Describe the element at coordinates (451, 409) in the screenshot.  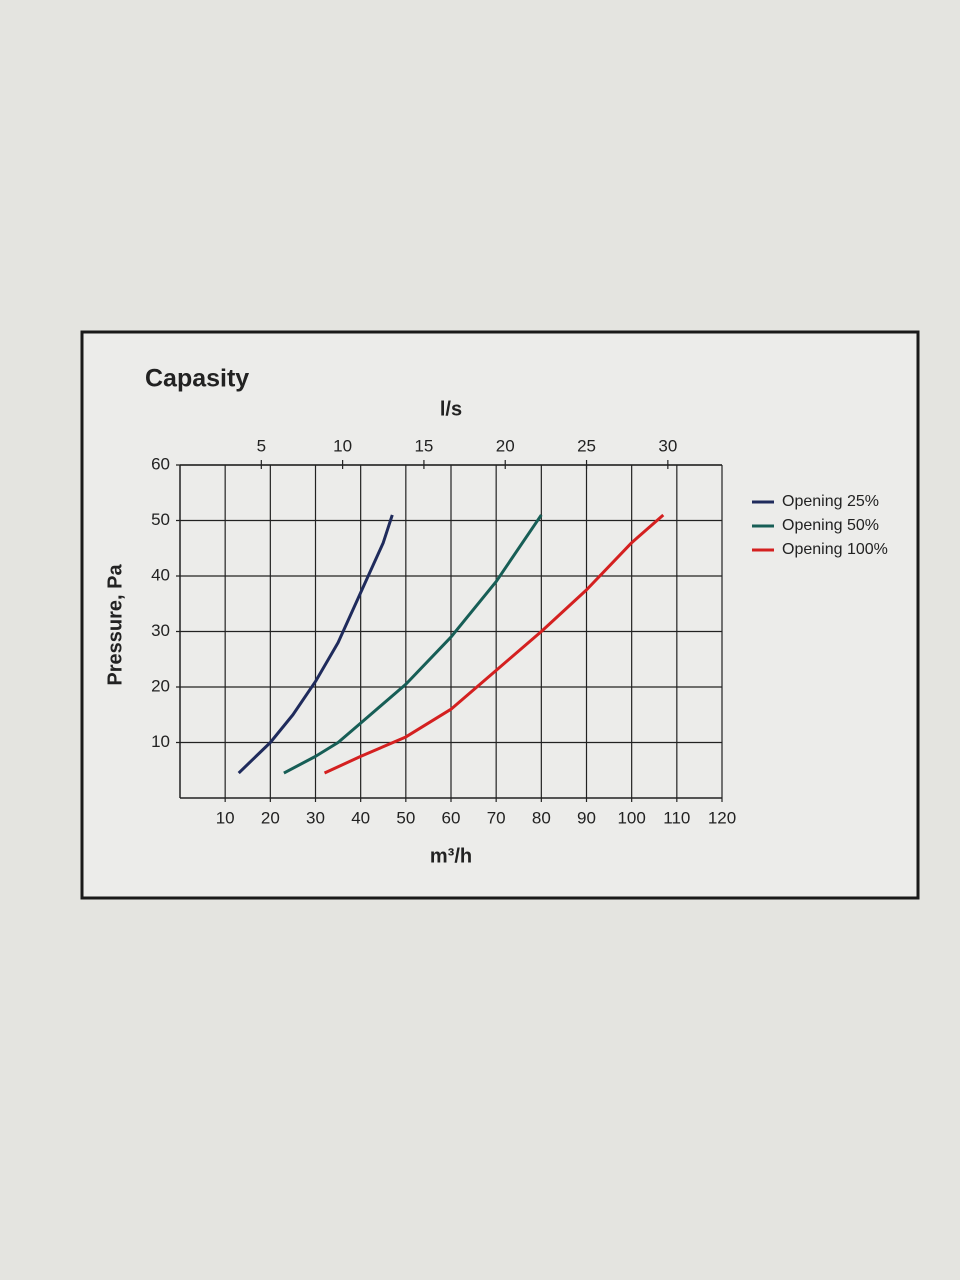
I see `x2-axis-title: l/s` at that location.